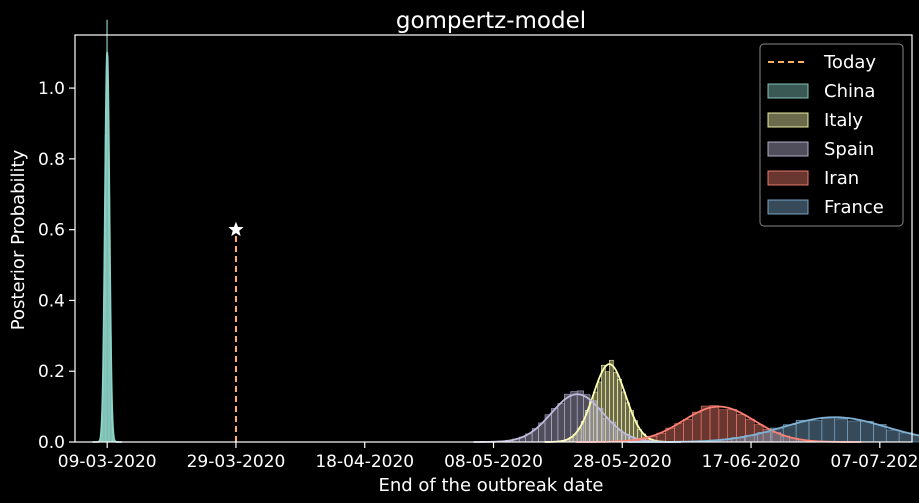 The height and width of the screenshot is (503, 919). Describe the element at coordinates (788, 149) in the screenshot. I see `legend-swatch-spain` at that location.